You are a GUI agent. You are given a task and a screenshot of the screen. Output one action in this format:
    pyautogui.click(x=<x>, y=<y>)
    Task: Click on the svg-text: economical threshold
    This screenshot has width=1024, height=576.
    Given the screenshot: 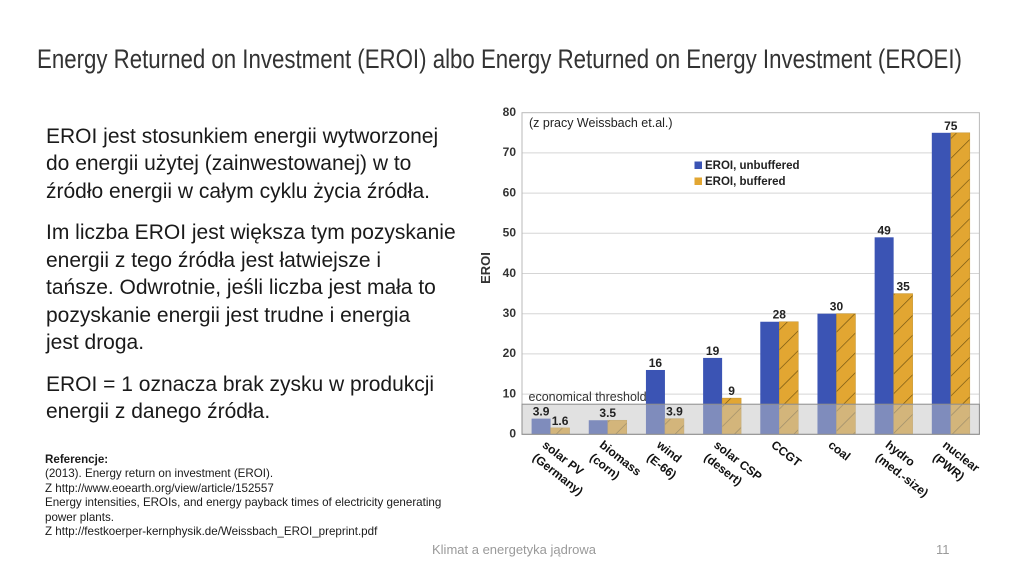 What is the action you would take?
    pyautogui.click(x=588, y=397)
    